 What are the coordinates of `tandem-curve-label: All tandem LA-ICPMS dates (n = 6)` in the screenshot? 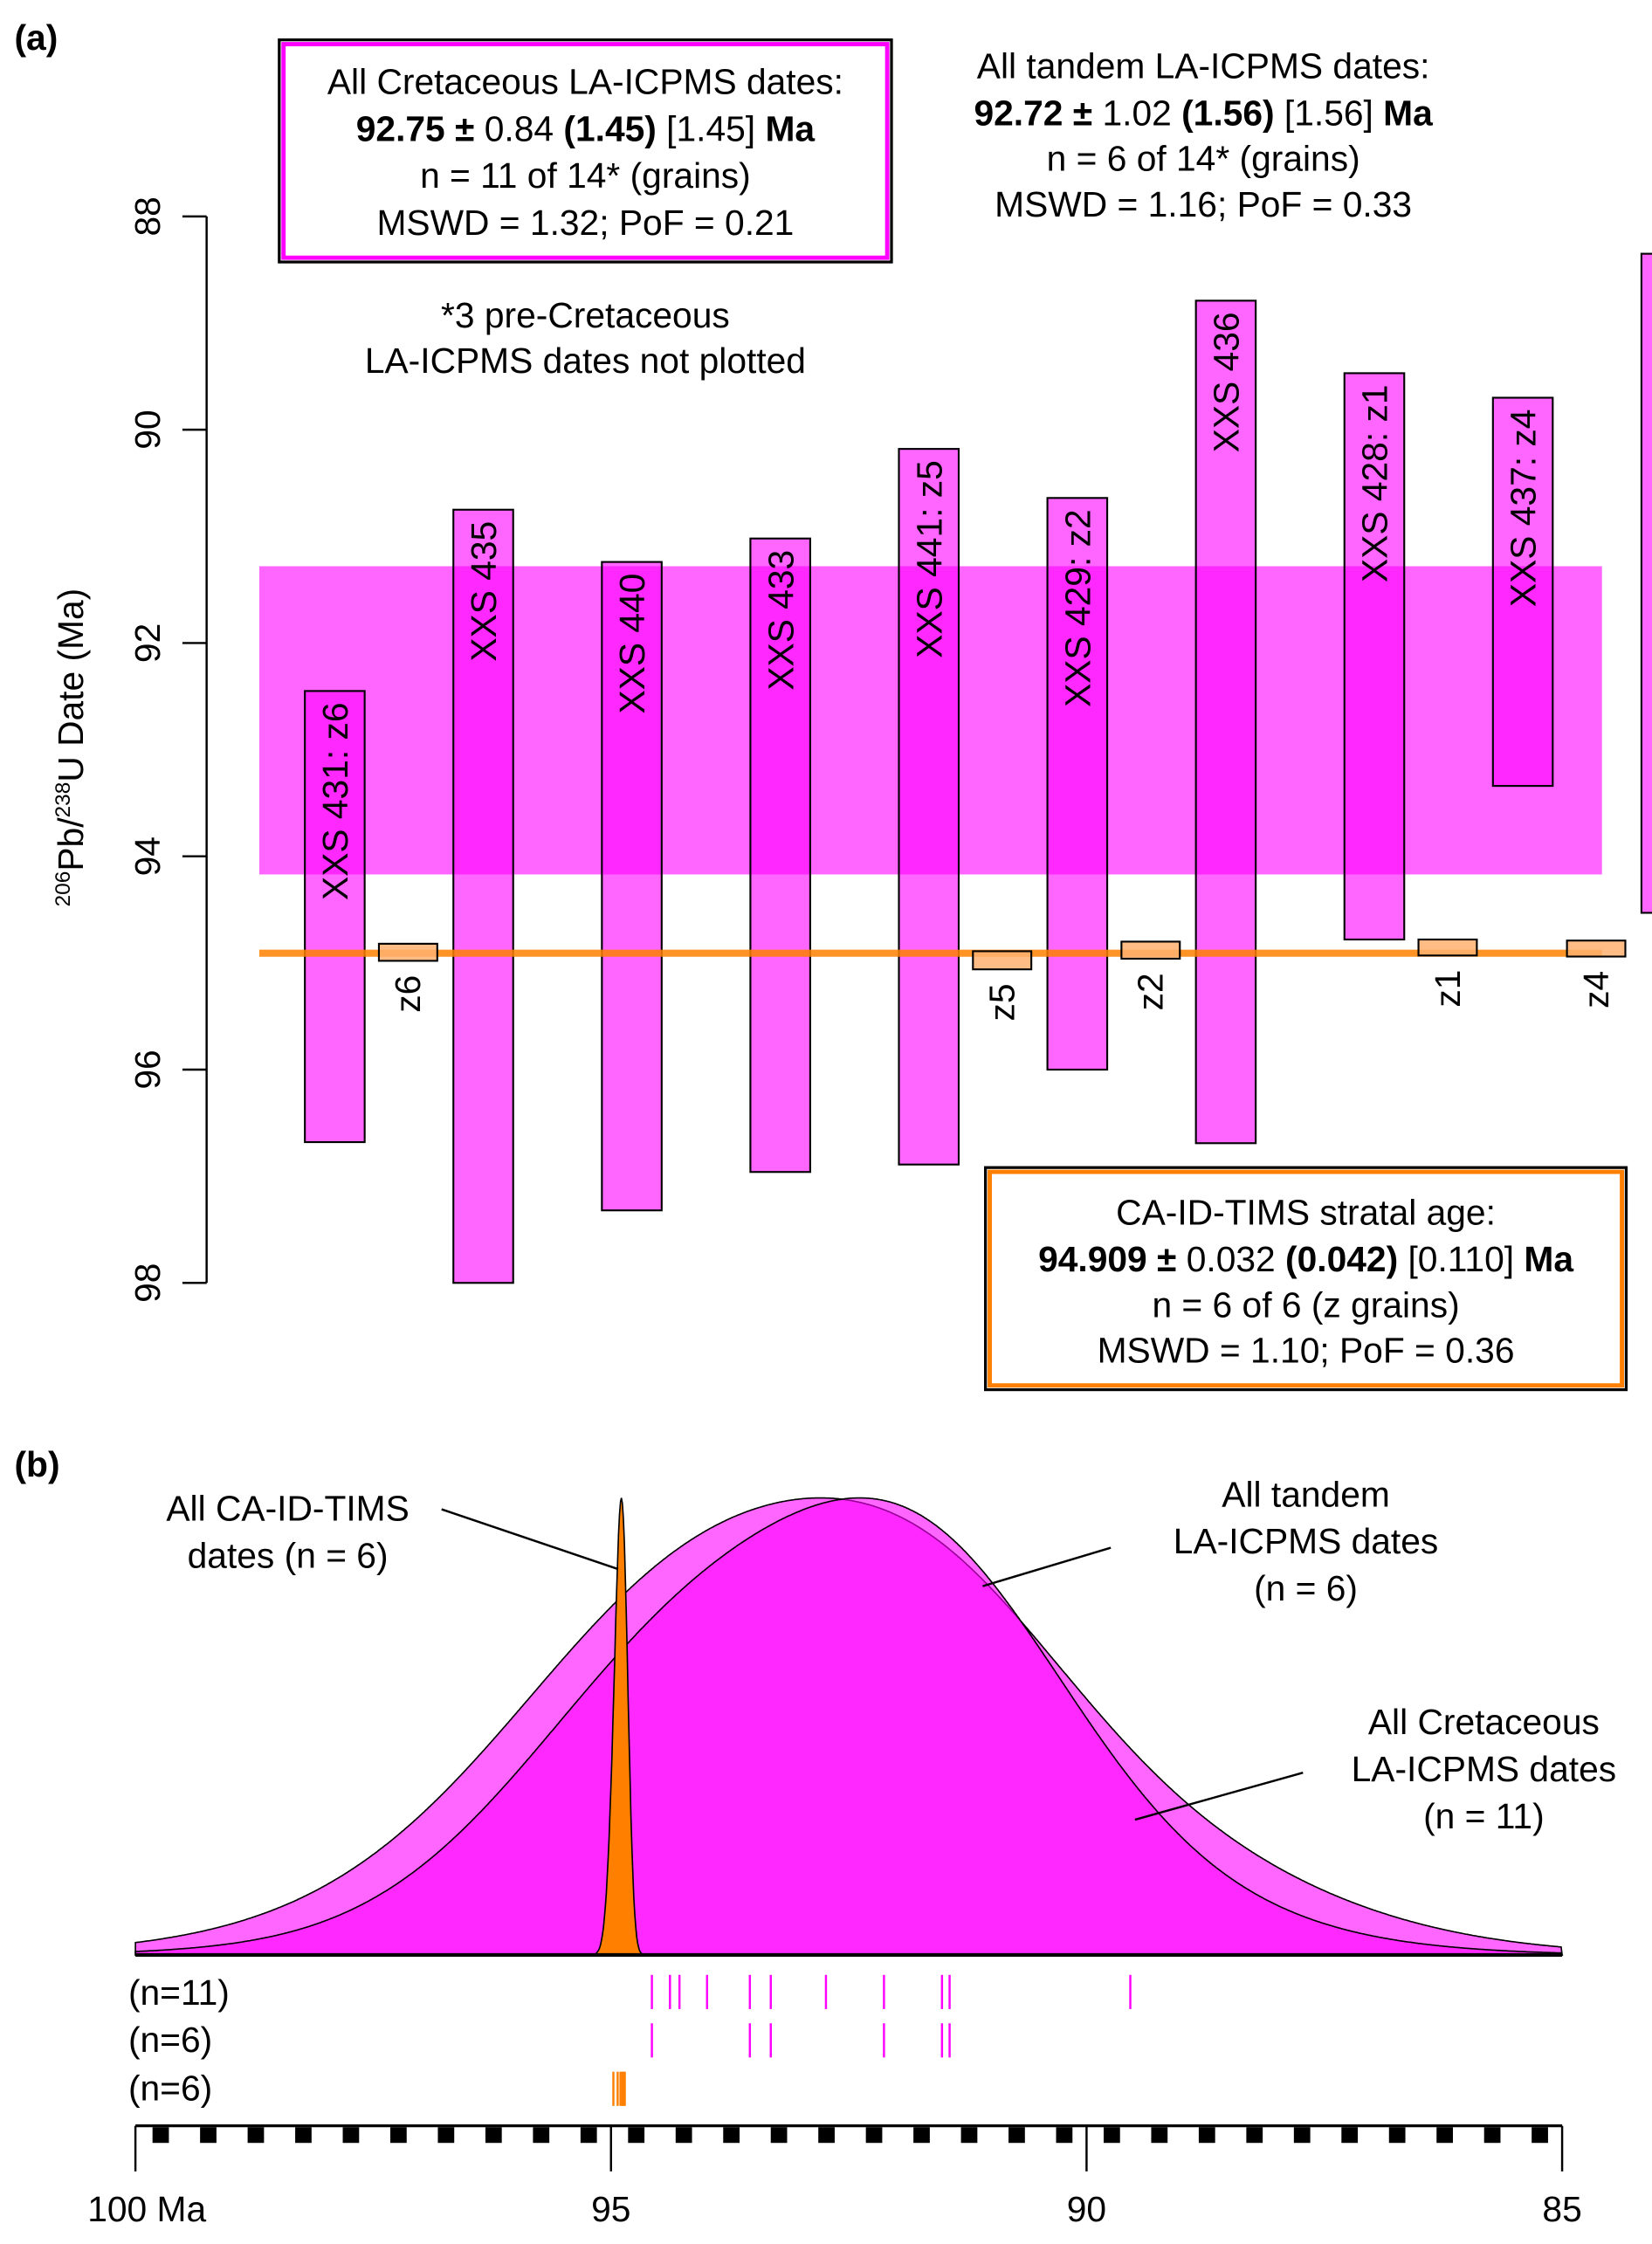 It's located at (1210, 1541).